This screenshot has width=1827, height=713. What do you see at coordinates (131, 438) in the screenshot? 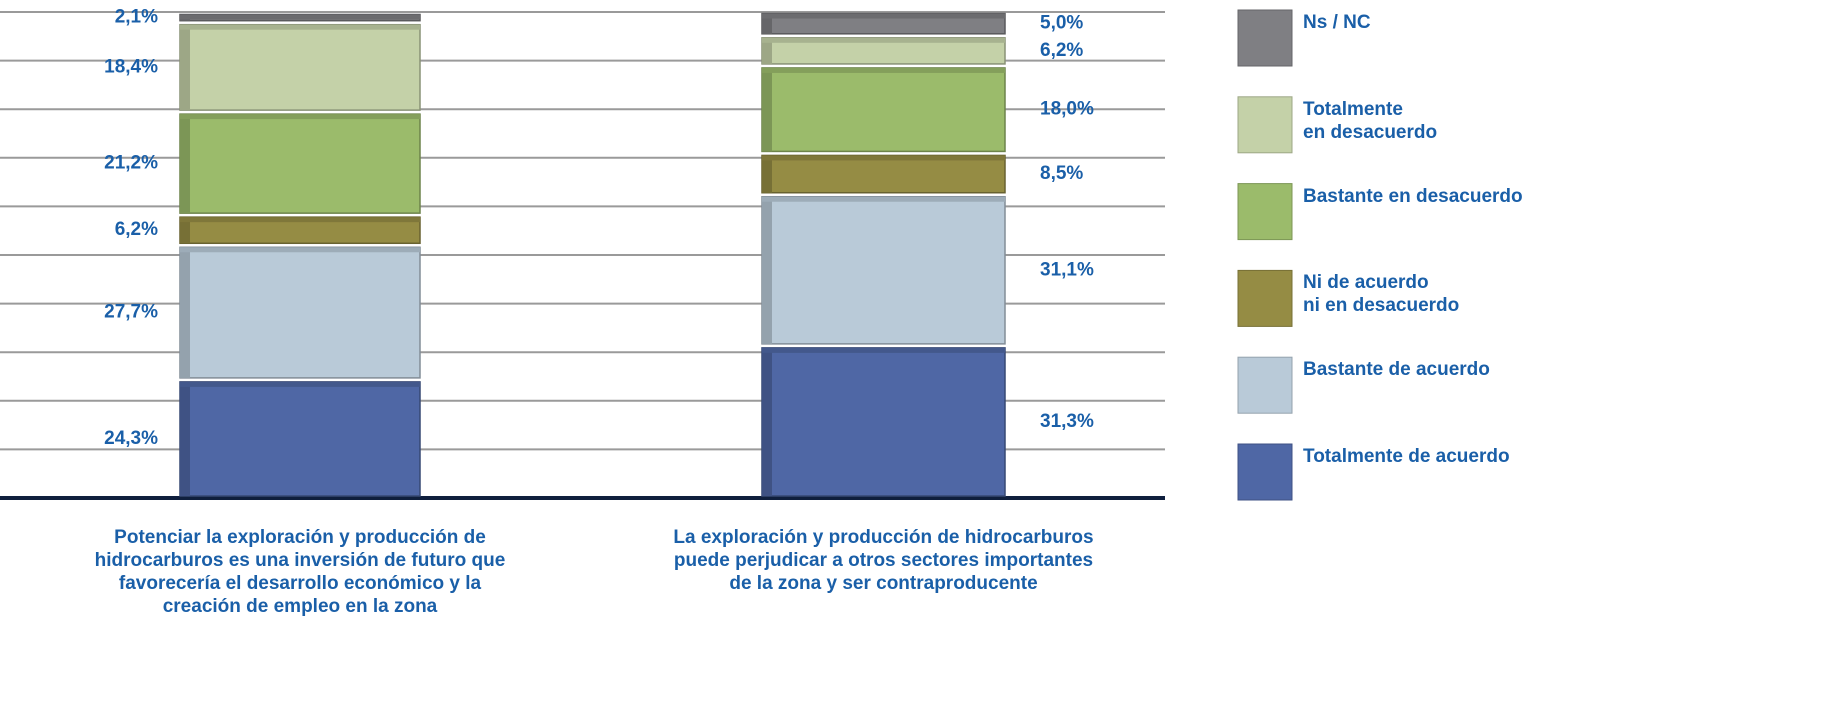
I see `value-label: 24,3%` at bounding box center [131, 438].